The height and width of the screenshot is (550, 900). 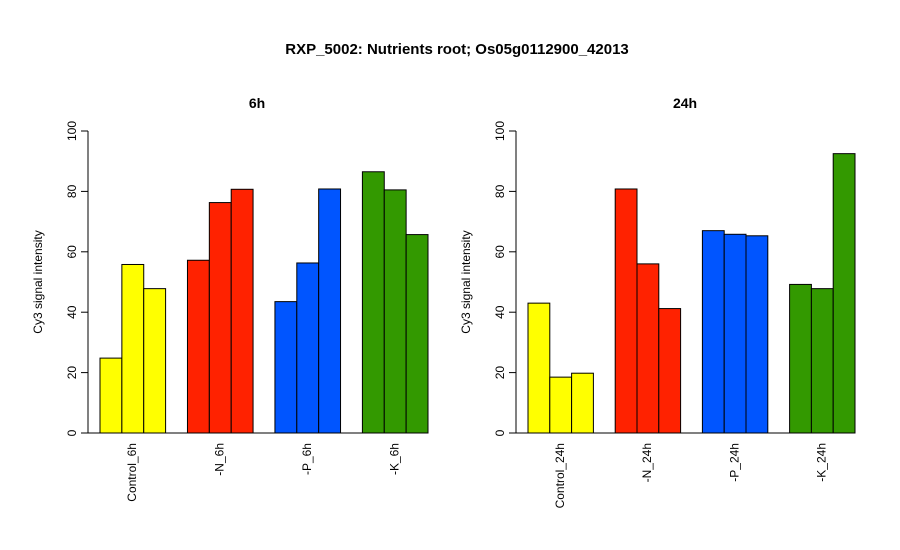 What do you see at coordinates (257, 103) in the screenshot?
I see `panel-title: 6h` at bounding box center [257, 103].